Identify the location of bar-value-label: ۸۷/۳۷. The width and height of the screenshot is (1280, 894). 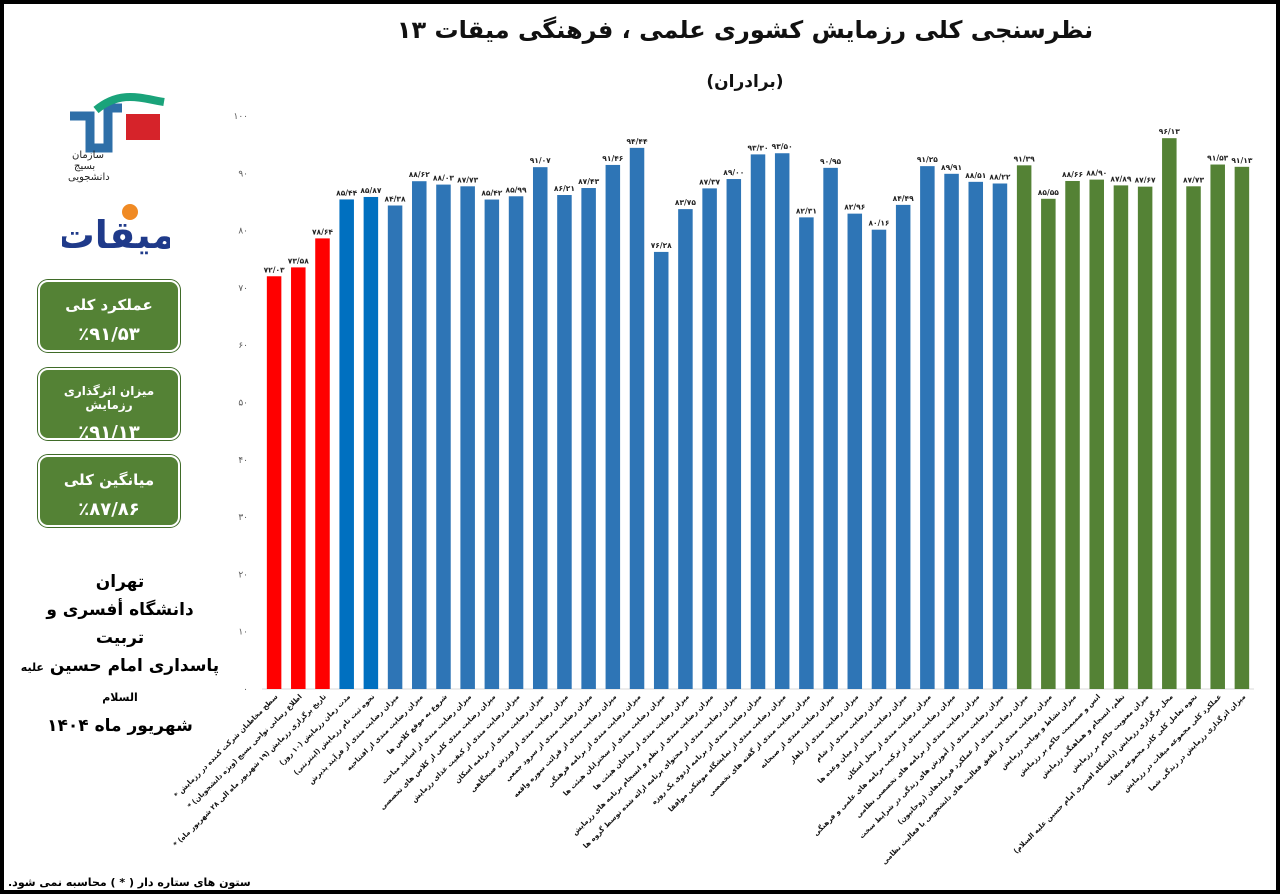
(709, 181).